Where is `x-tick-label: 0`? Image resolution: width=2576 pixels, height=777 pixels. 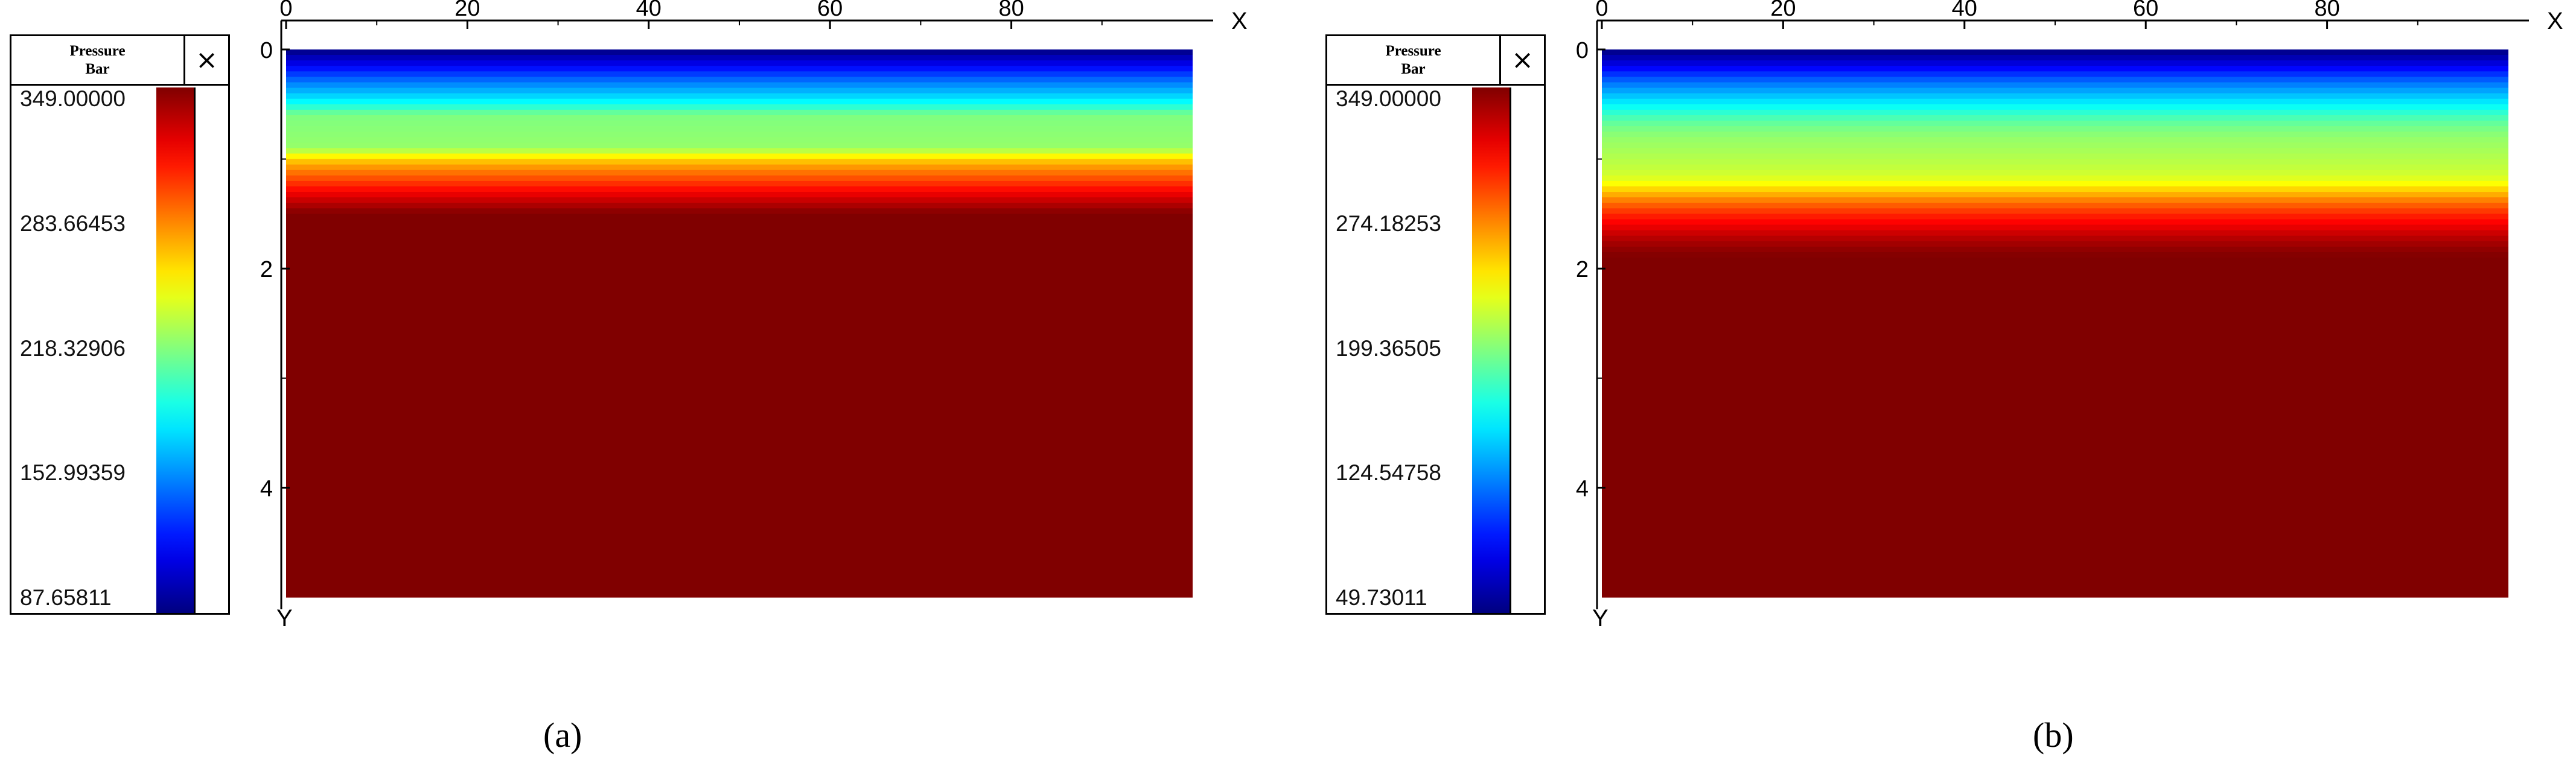 x-tick-label: 0 is located at coordinates (285, 10).